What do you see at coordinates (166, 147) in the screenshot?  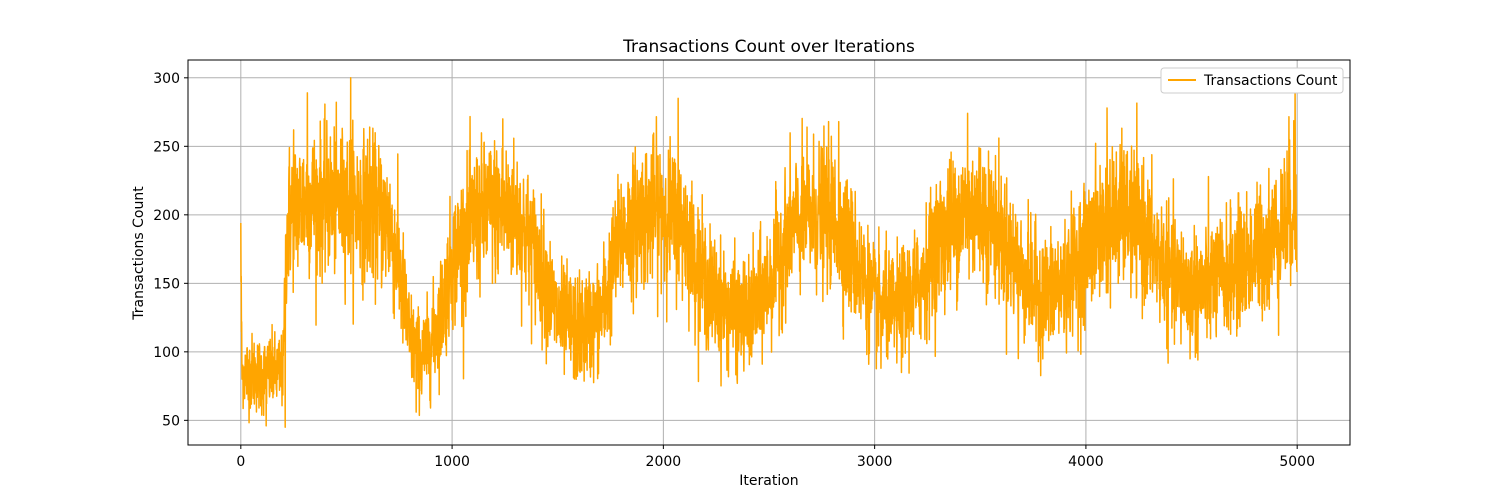 I see `y-tick-label: 250` at bounding box center [166, 147].